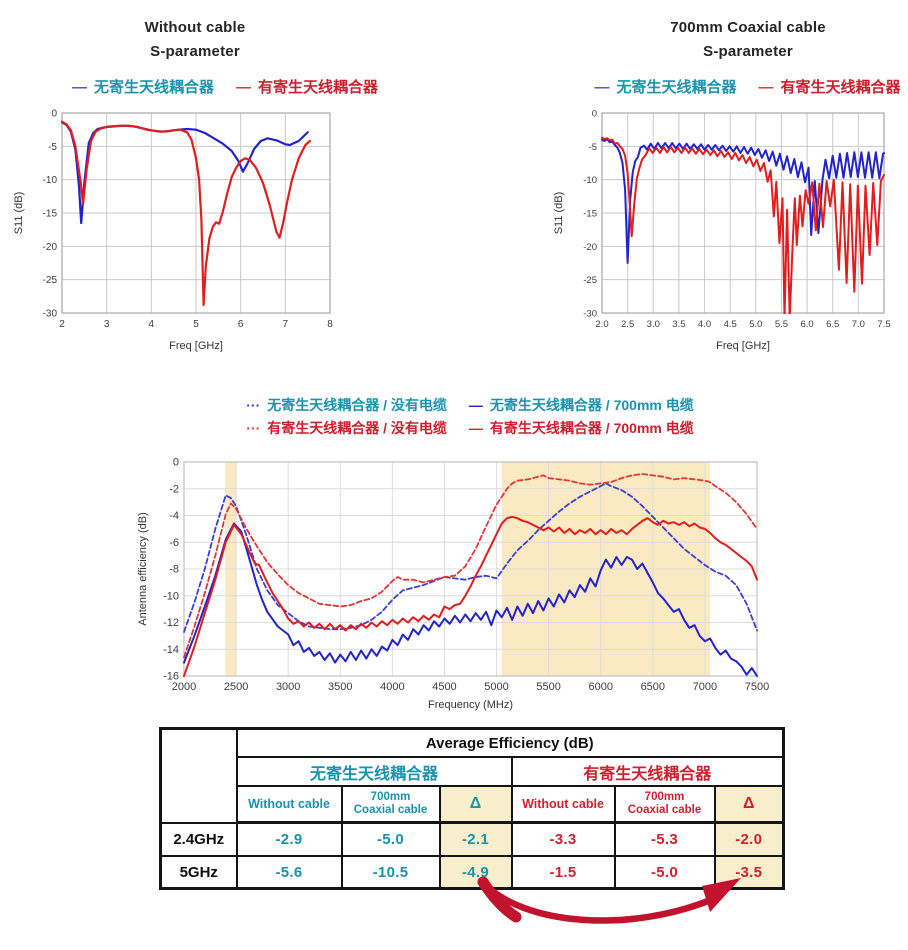 This screenshot has width=908, height=950. What do you see at coordinates (832, 324) in the screenshot?
I see `svg-text: 6.5` at bounding box center [832, 324].